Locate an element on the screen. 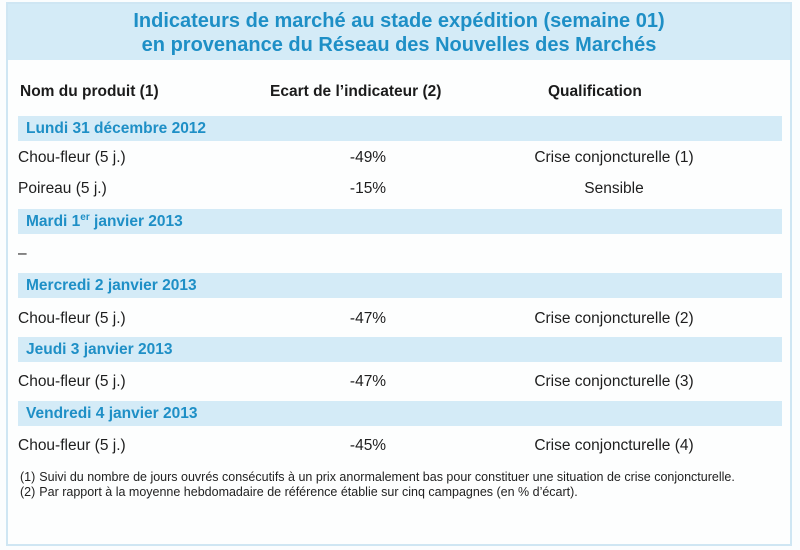 This screenshot has height=550, width=800. table-row: – is located at coordinates (399, 254).